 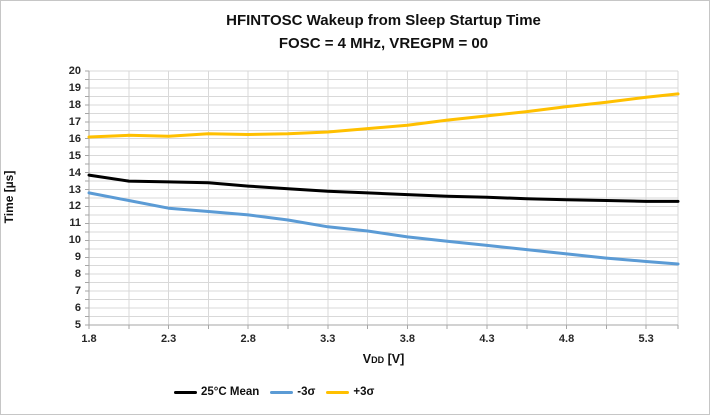 I want to click on legend-line-swatch-mean, so click(x=185, y=392).